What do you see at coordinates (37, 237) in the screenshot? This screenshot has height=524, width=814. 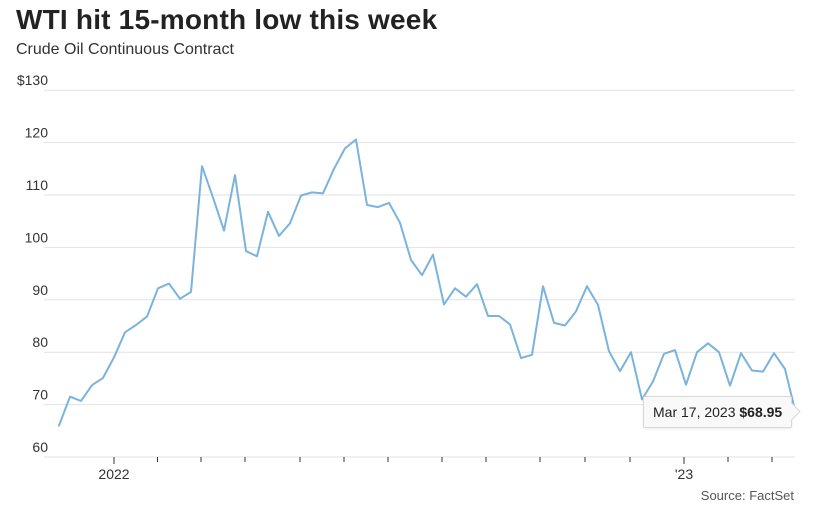 I see `y-tick-label: 100` at bounding box center [37, 237].